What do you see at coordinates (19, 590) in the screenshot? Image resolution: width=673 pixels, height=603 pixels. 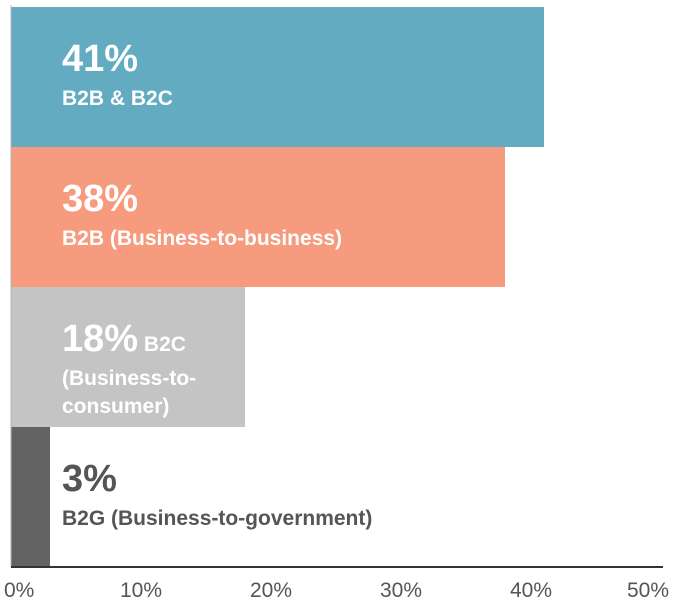 I see `x-tick-label: 0%` at bounding box center [19, 590].